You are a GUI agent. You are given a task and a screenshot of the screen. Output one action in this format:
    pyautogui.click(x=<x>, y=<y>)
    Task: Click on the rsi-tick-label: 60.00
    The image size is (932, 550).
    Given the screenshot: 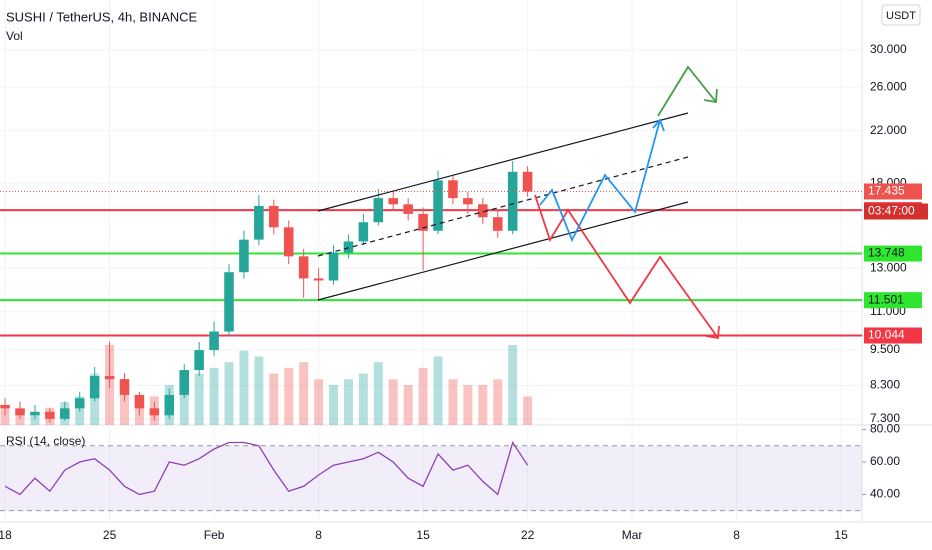 What is the action you would take?
    pyautogui.click(x=885, y=461)
    